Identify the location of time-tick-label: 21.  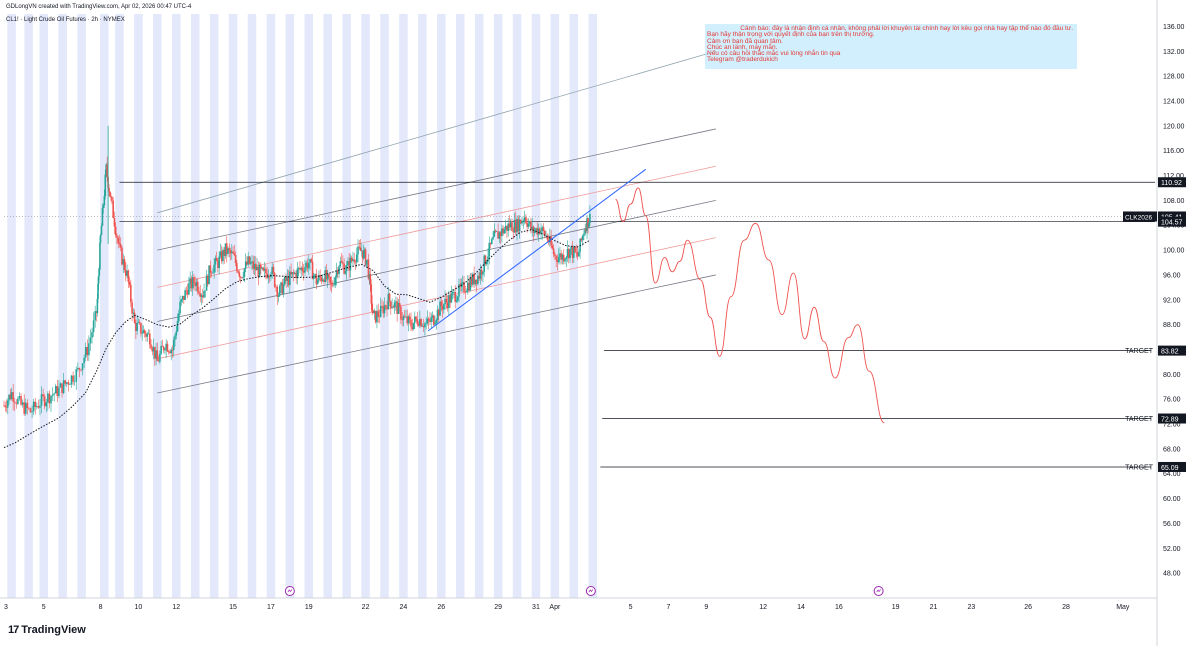
(934, 607).